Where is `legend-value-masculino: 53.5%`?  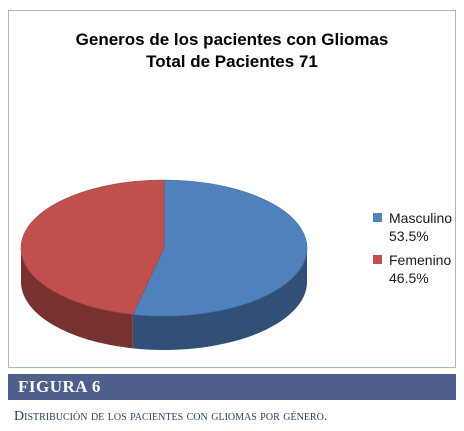 legend-value-masculino: 53.5% is located at coordinates (409, 236).